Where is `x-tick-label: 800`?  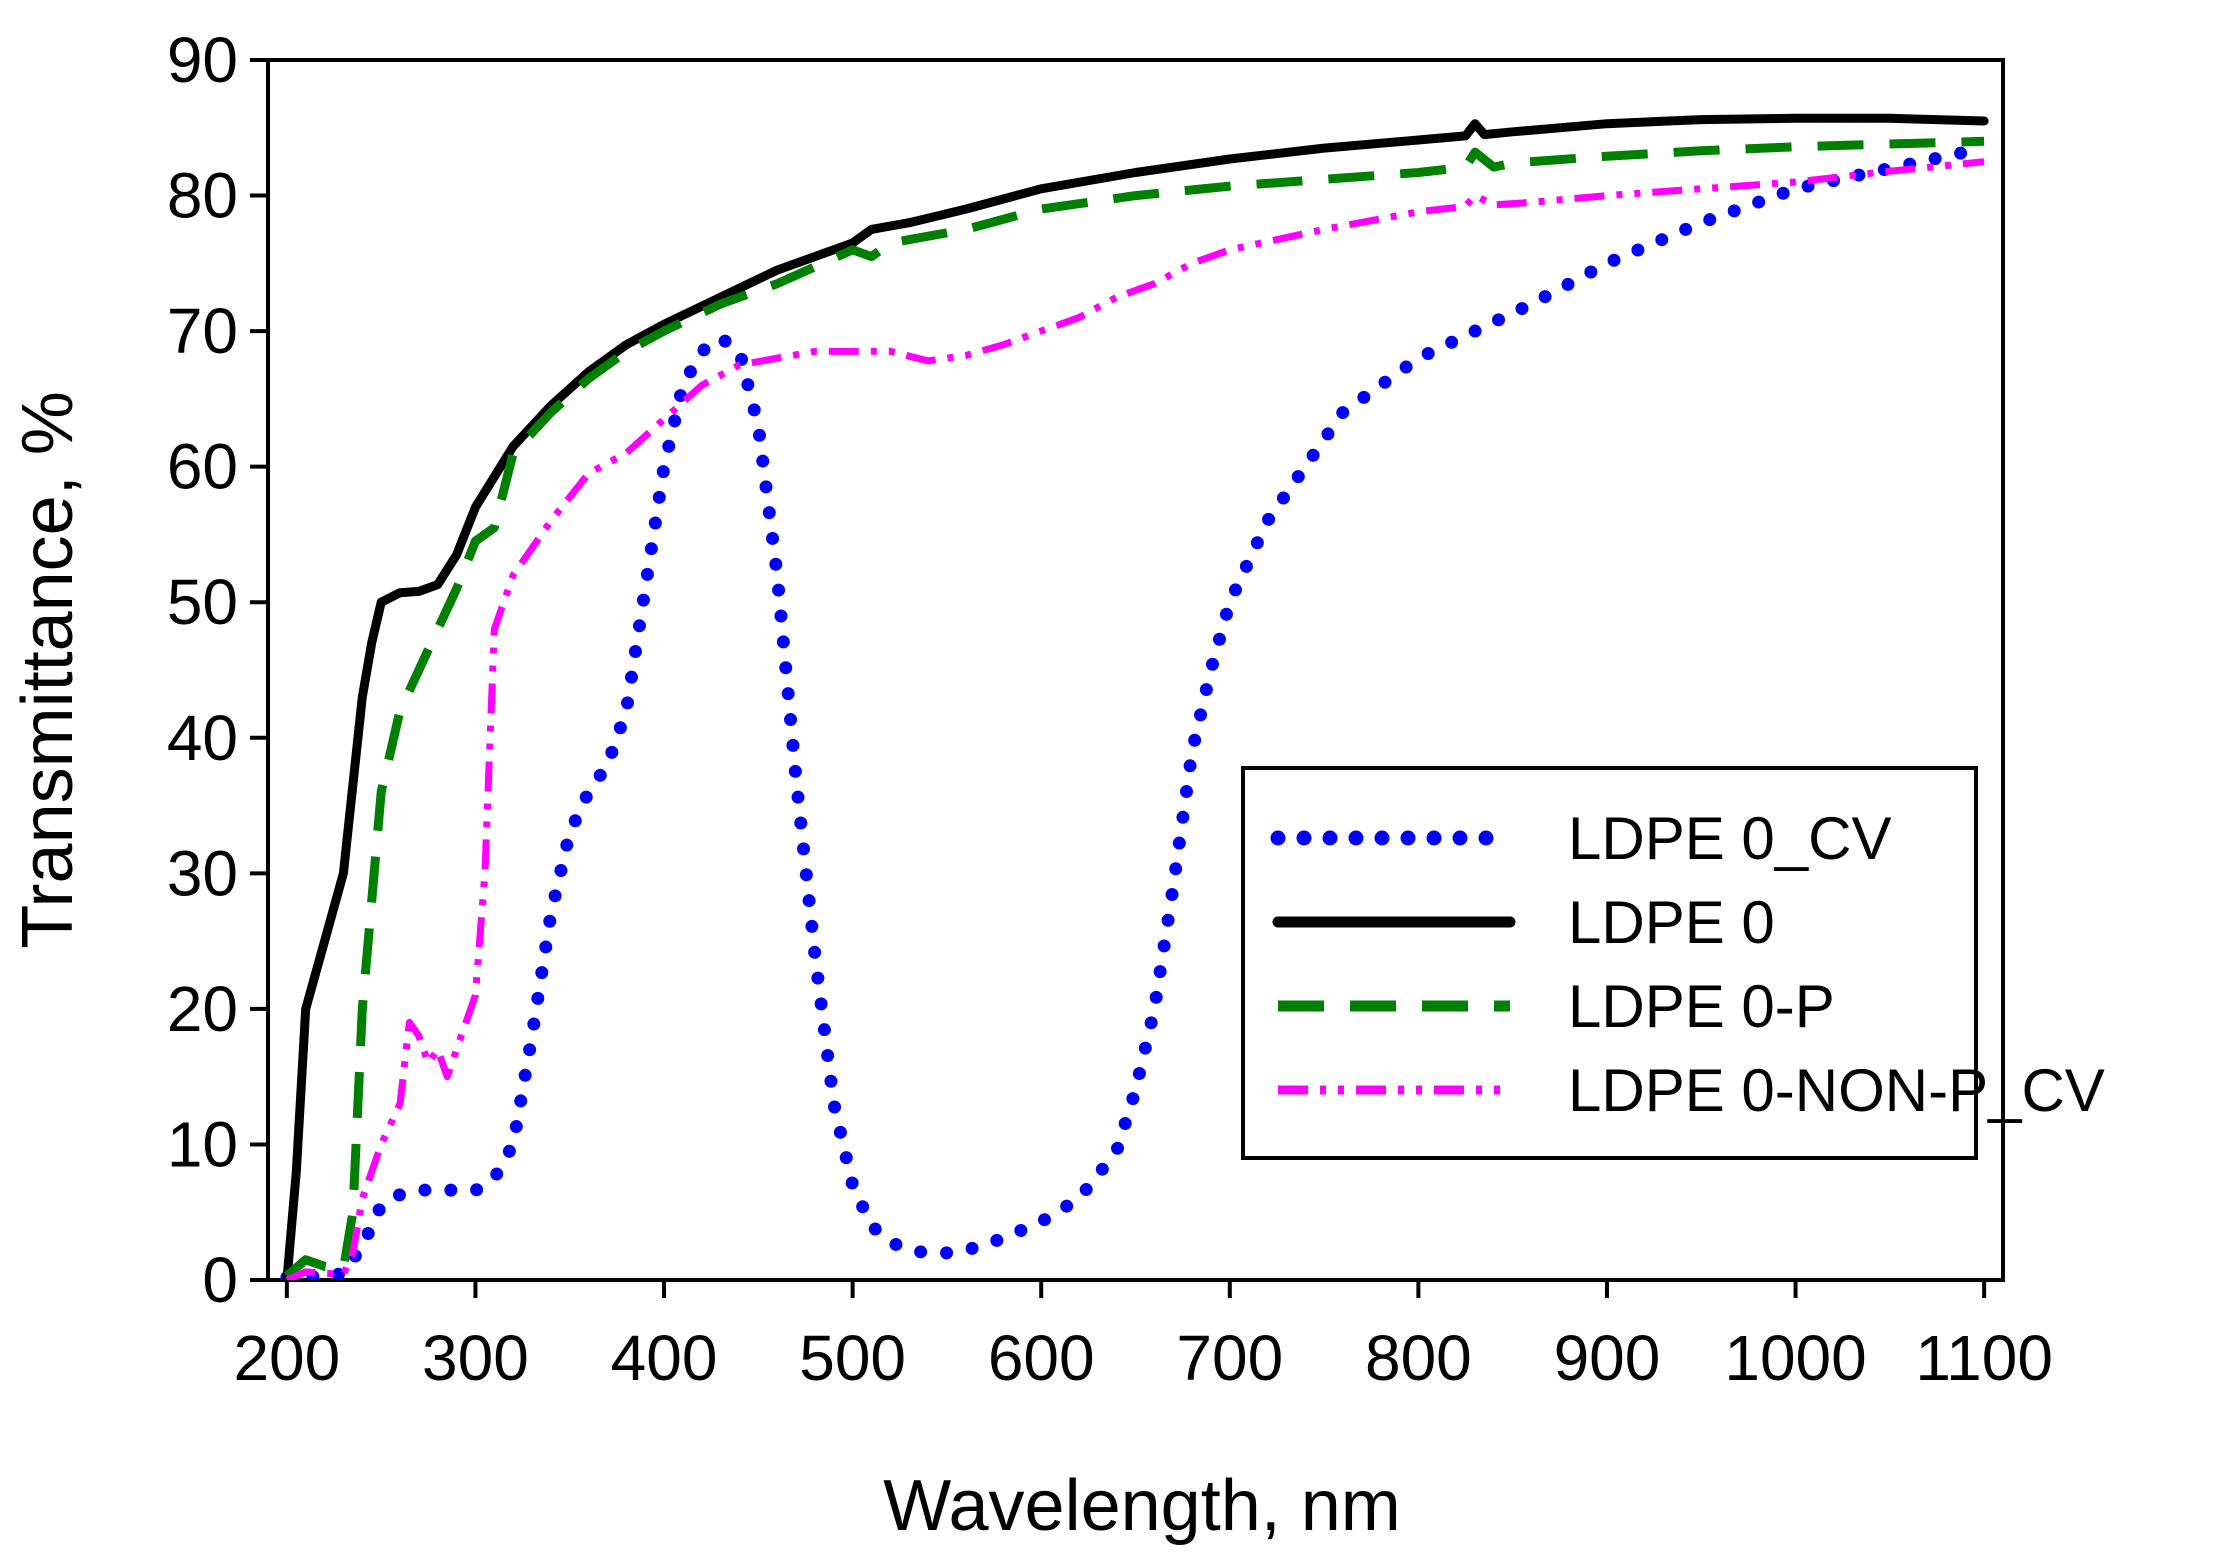 x-tick-label: 800 is located at coordinates (1418, 1358).